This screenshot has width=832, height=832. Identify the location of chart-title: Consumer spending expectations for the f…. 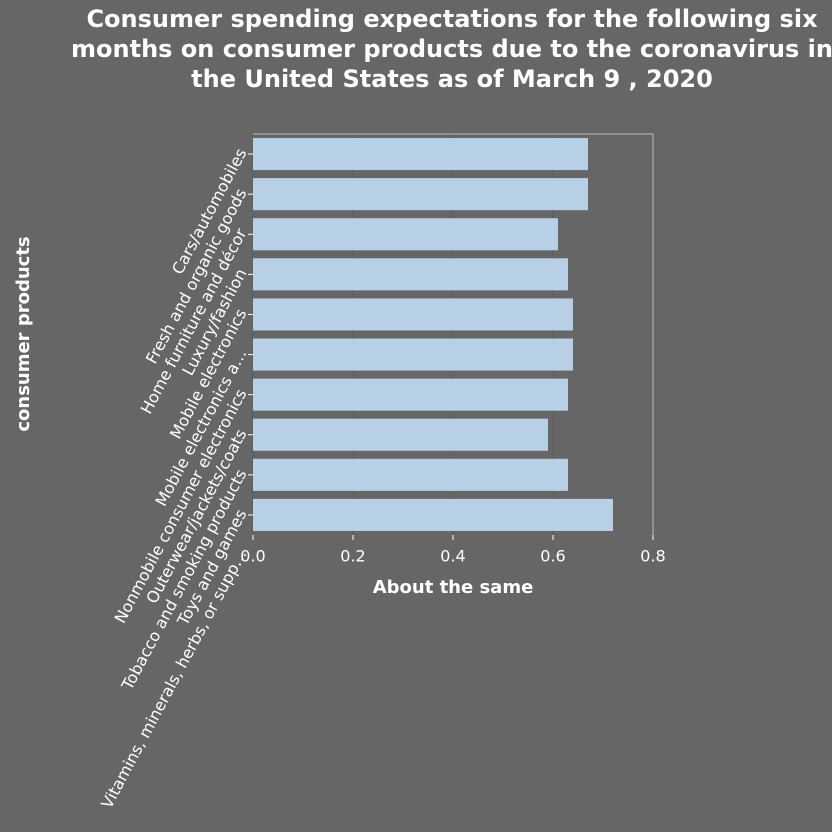
(451, 49).